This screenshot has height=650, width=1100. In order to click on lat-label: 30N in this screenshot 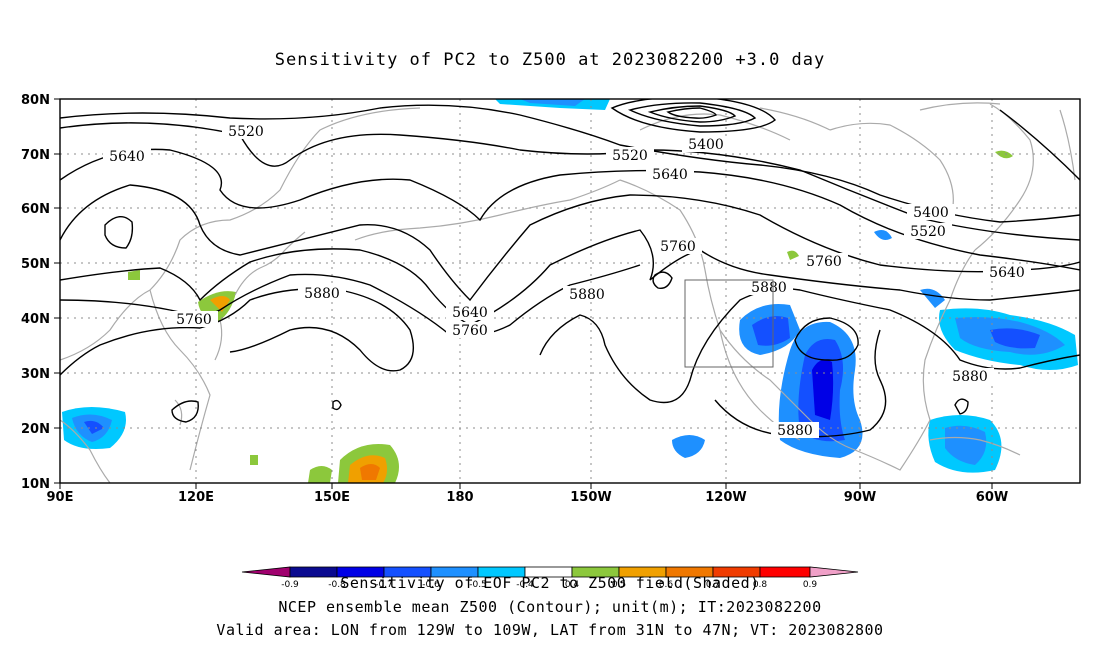, I will do `click(35, 374)`.